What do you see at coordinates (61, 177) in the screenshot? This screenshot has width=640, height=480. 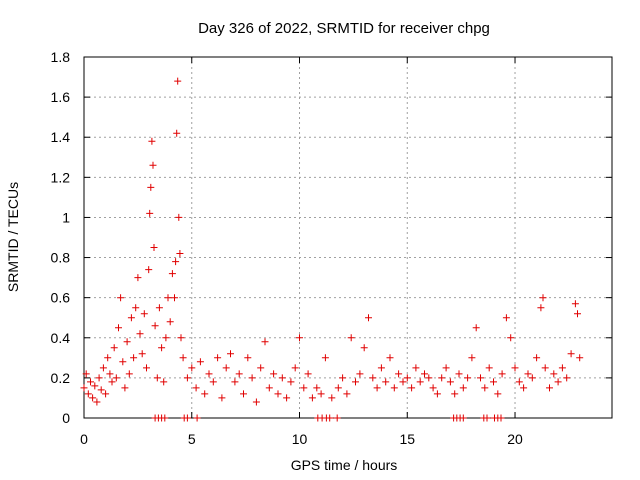 I see `y-tick-label: 1.2` at bounding box center [61, 177].